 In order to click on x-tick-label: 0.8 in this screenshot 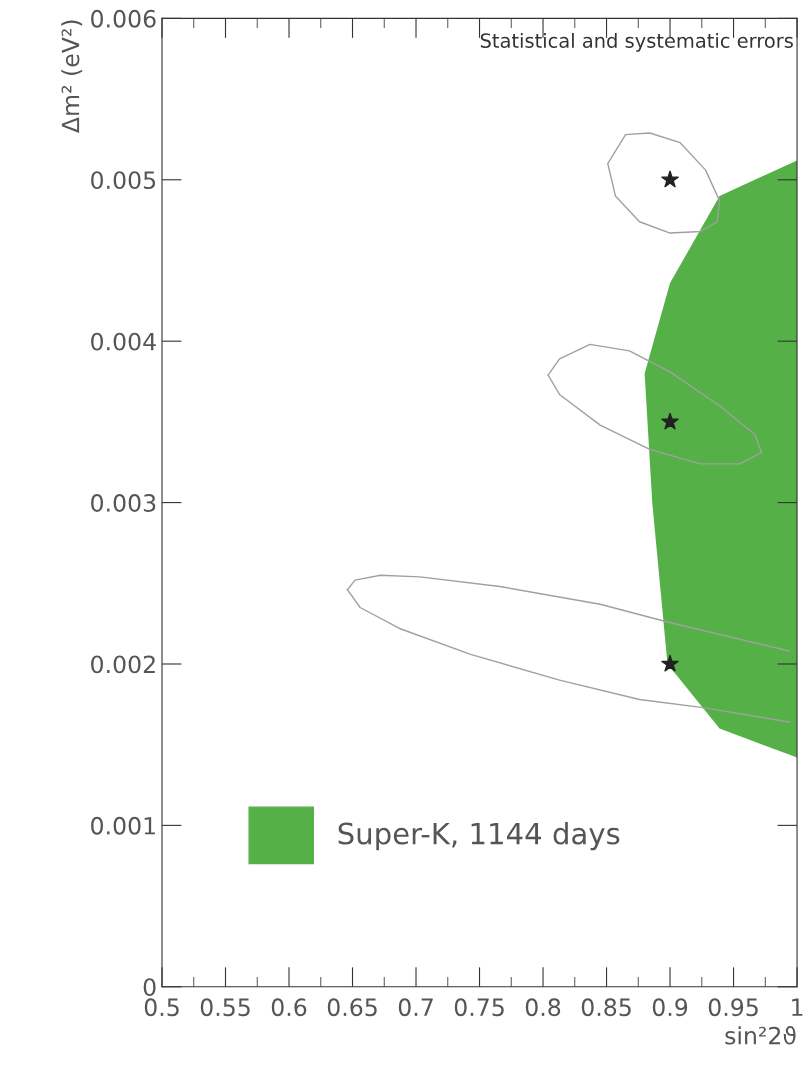, I will do `click(543, 1007)`.